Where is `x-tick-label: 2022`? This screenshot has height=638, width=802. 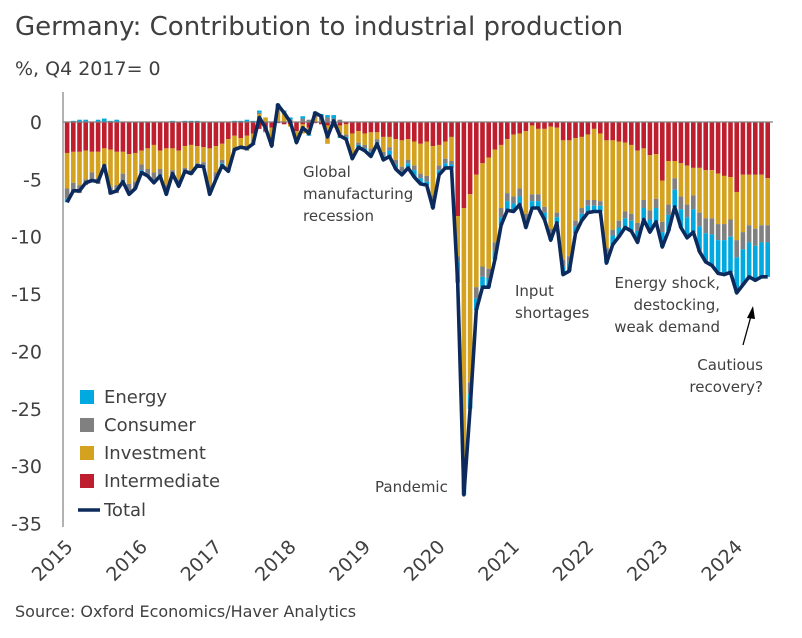
x-tick-label: 2022 is located at coordinates (574, 561).